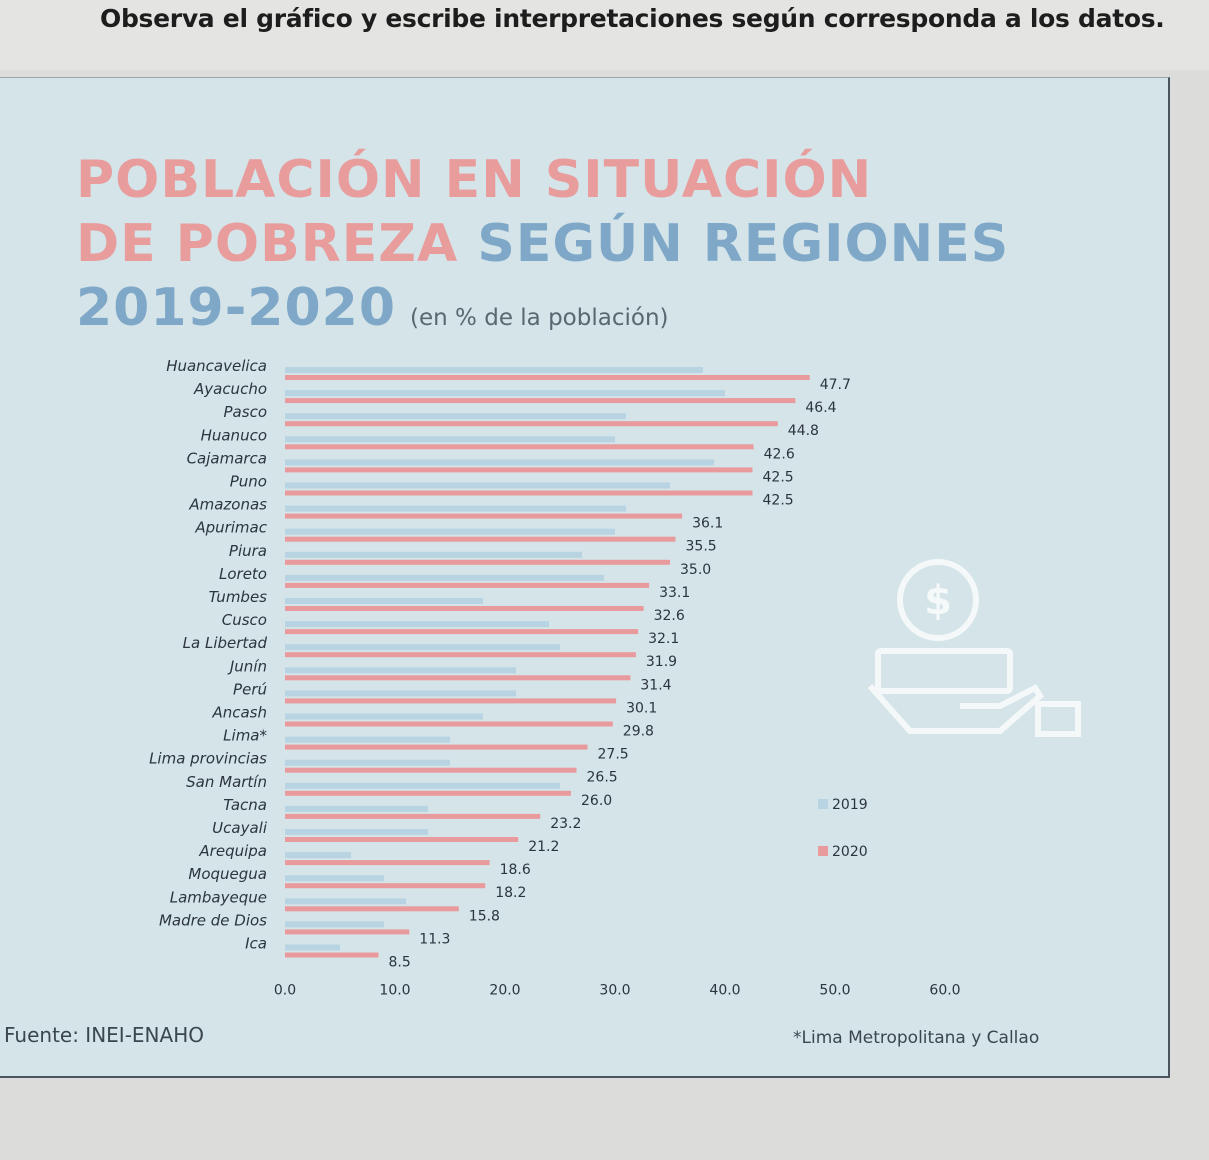 The image size is (1209, 1160). I want to click on category-label: Lima provincias, so click(208, 759).